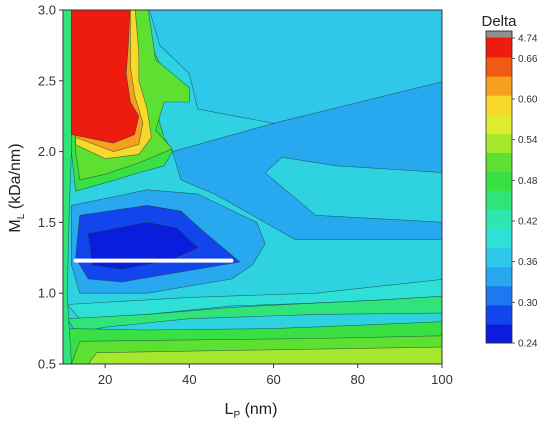  Describe the element at coordinates (273, 379) in the screenshot. I see `x-tick-label: 60` at that location.